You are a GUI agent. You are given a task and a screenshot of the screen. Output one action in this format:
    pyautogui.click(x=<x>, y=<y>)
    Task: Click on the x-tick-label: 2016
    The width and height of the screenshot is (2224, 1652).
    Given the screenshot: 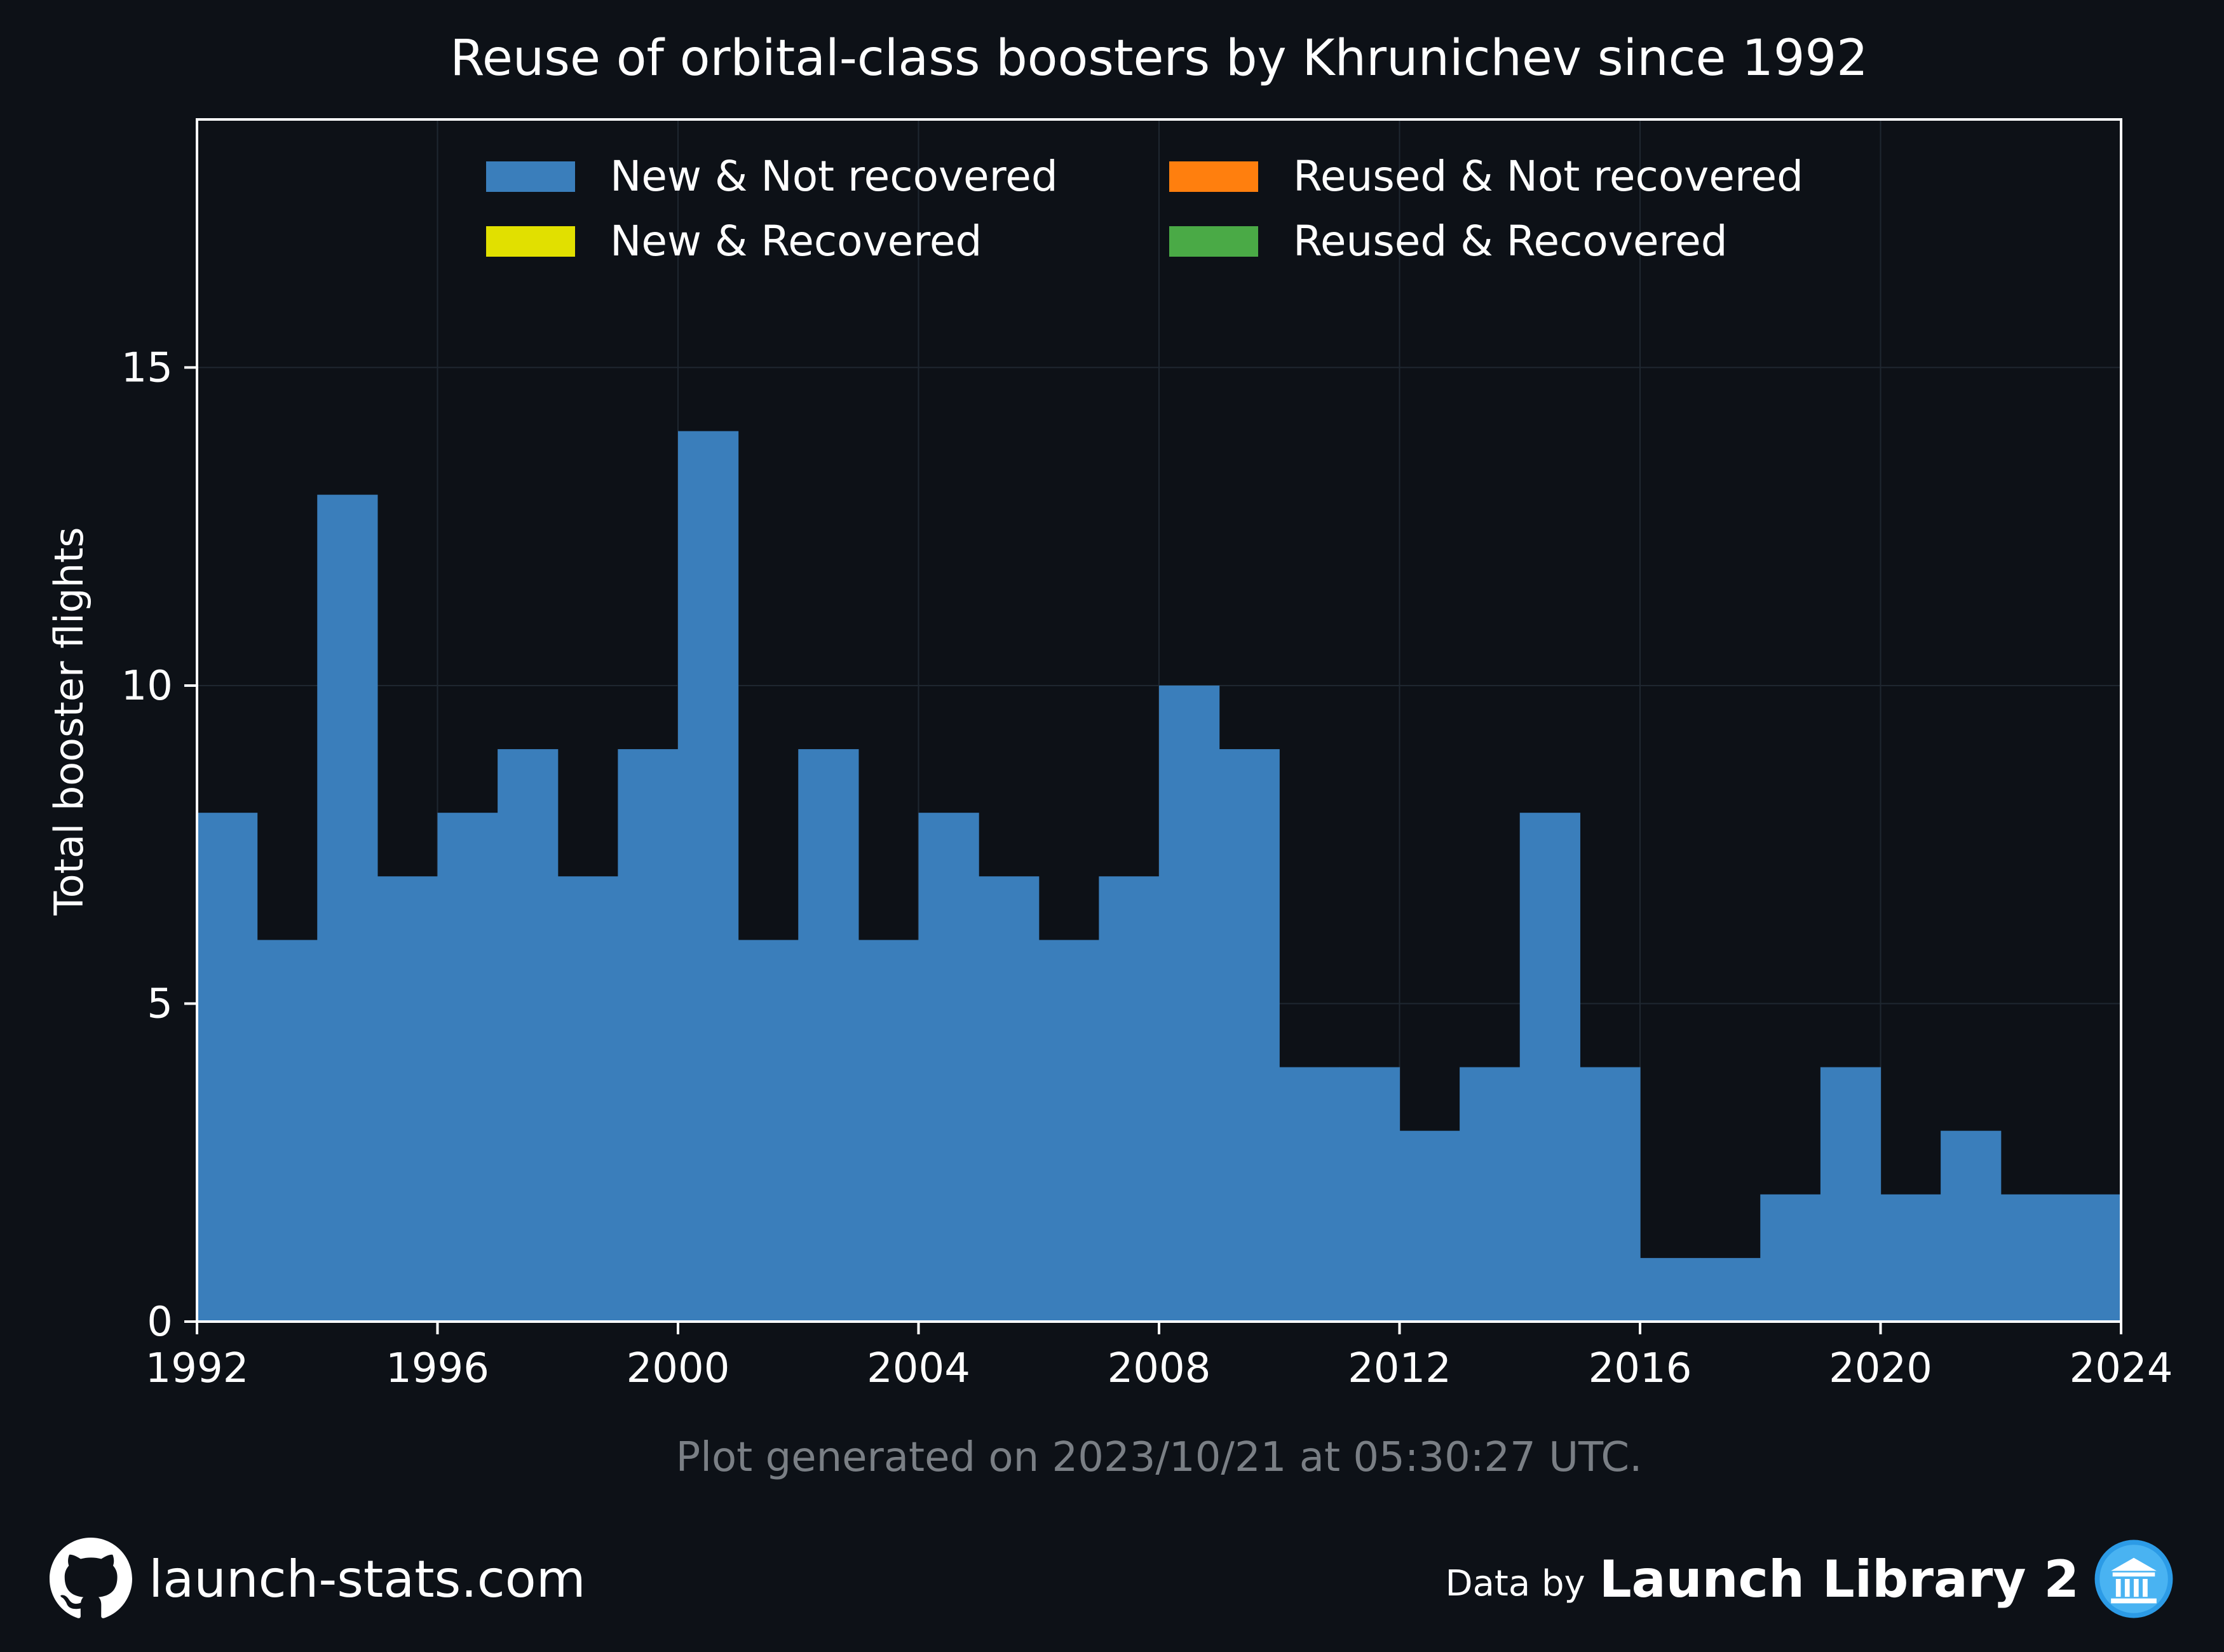 What is the action you would take?
    pyautogui.click(x=1641, y=1369)
    